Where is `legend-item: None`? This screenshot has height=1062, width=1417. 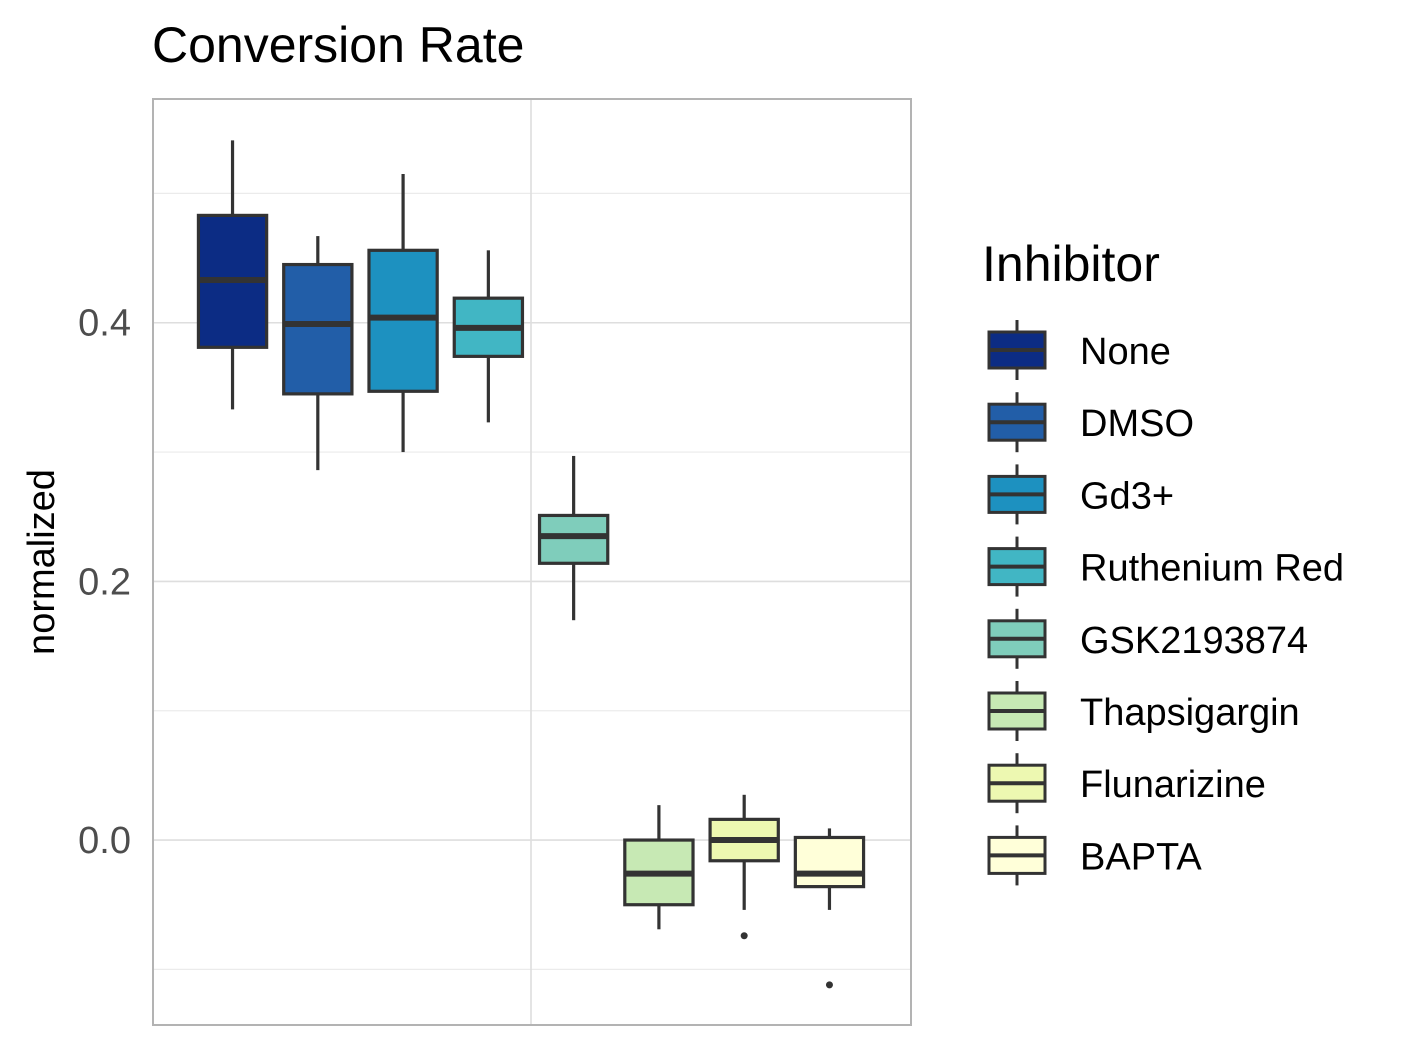 legend-item: None is located at coordinates (1079, 350).